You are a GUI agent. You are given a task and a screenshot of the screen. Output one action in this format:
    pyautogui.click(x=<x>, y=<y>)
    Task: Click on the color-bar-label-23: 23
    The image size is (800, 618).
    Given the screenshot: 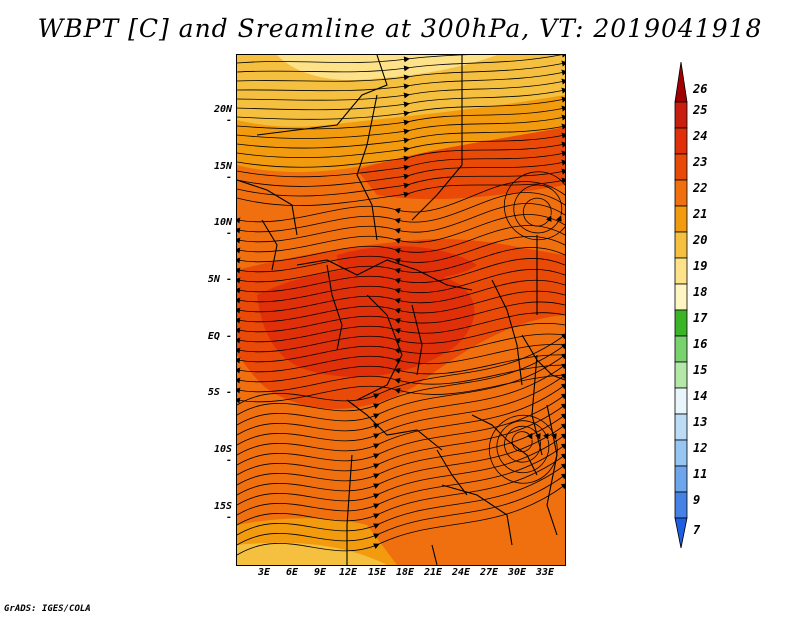 What is the action you would take?
    pyautogui.click(x=700, y=162)
    